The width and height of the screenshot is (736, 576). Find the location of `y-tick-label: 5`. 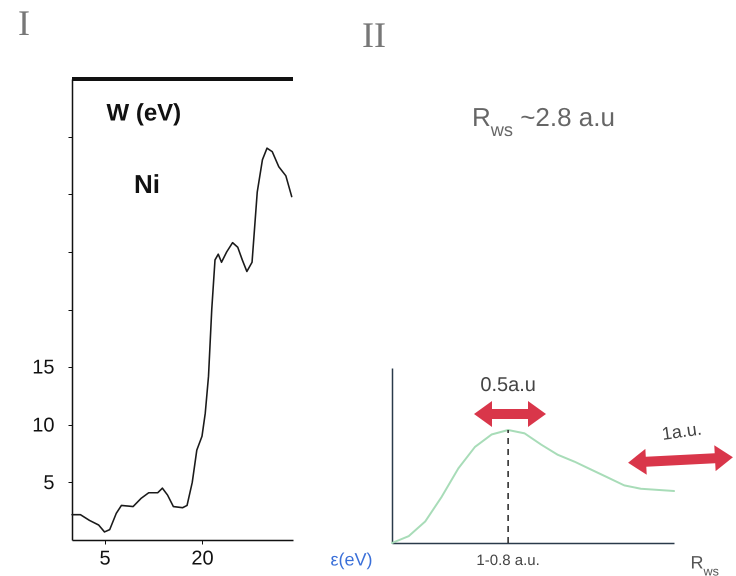

y-tick-label: 5 is located at coordinates (48, 483).